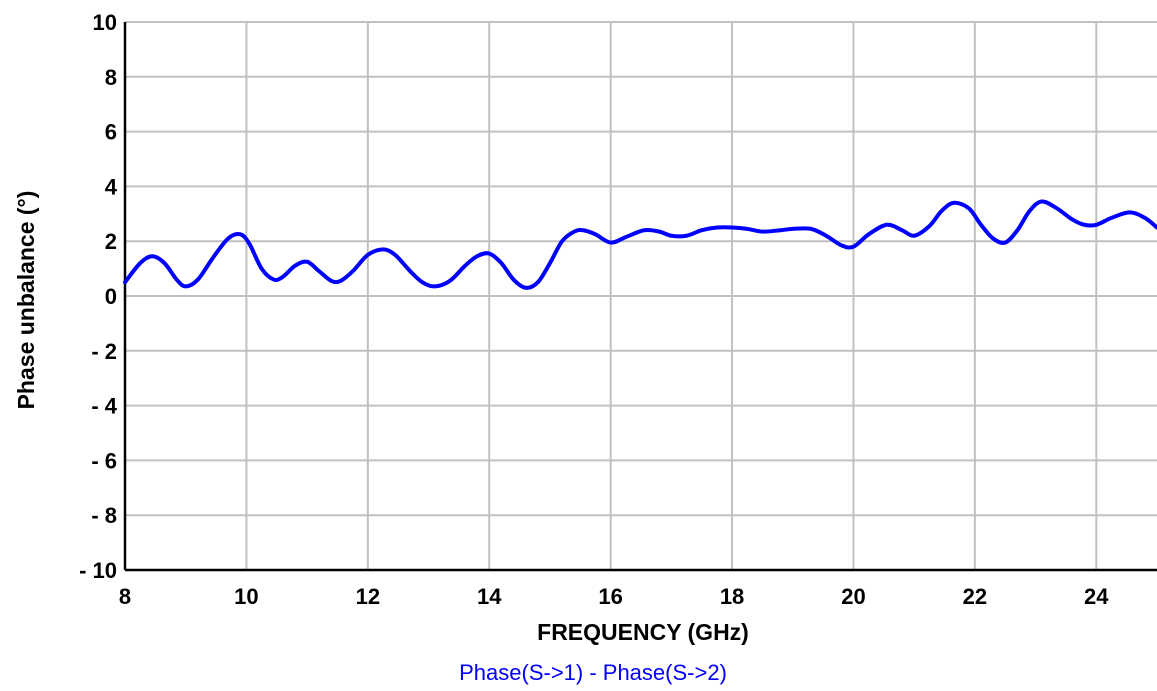 Image resolution: width=1157 pixels, height=691 pixels. I want to click on x-tick-label: 24, so click(1096, 596).